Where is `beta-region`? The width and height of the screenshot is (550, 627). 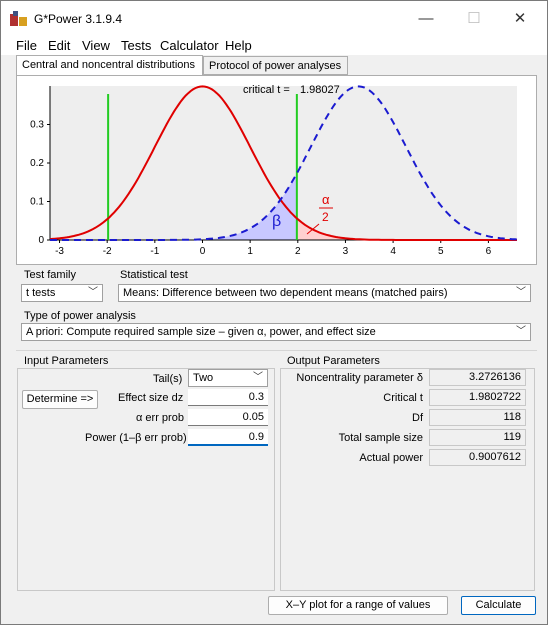 beta-region is located at coordinates (173, 206).